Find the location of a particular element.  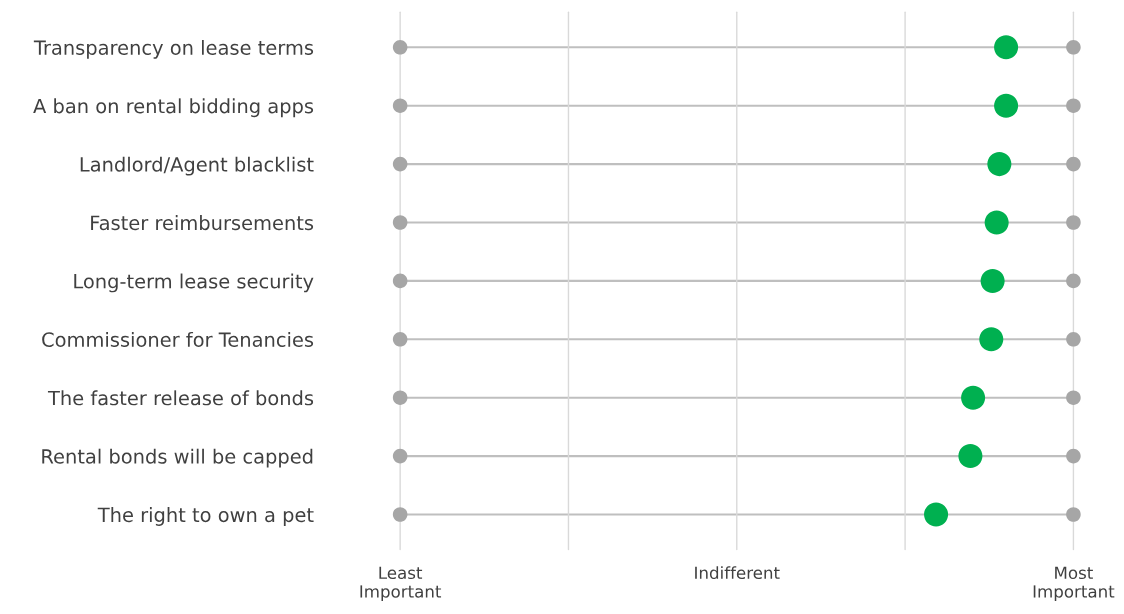

text: Most Important is located at coordinates (1074, 583).